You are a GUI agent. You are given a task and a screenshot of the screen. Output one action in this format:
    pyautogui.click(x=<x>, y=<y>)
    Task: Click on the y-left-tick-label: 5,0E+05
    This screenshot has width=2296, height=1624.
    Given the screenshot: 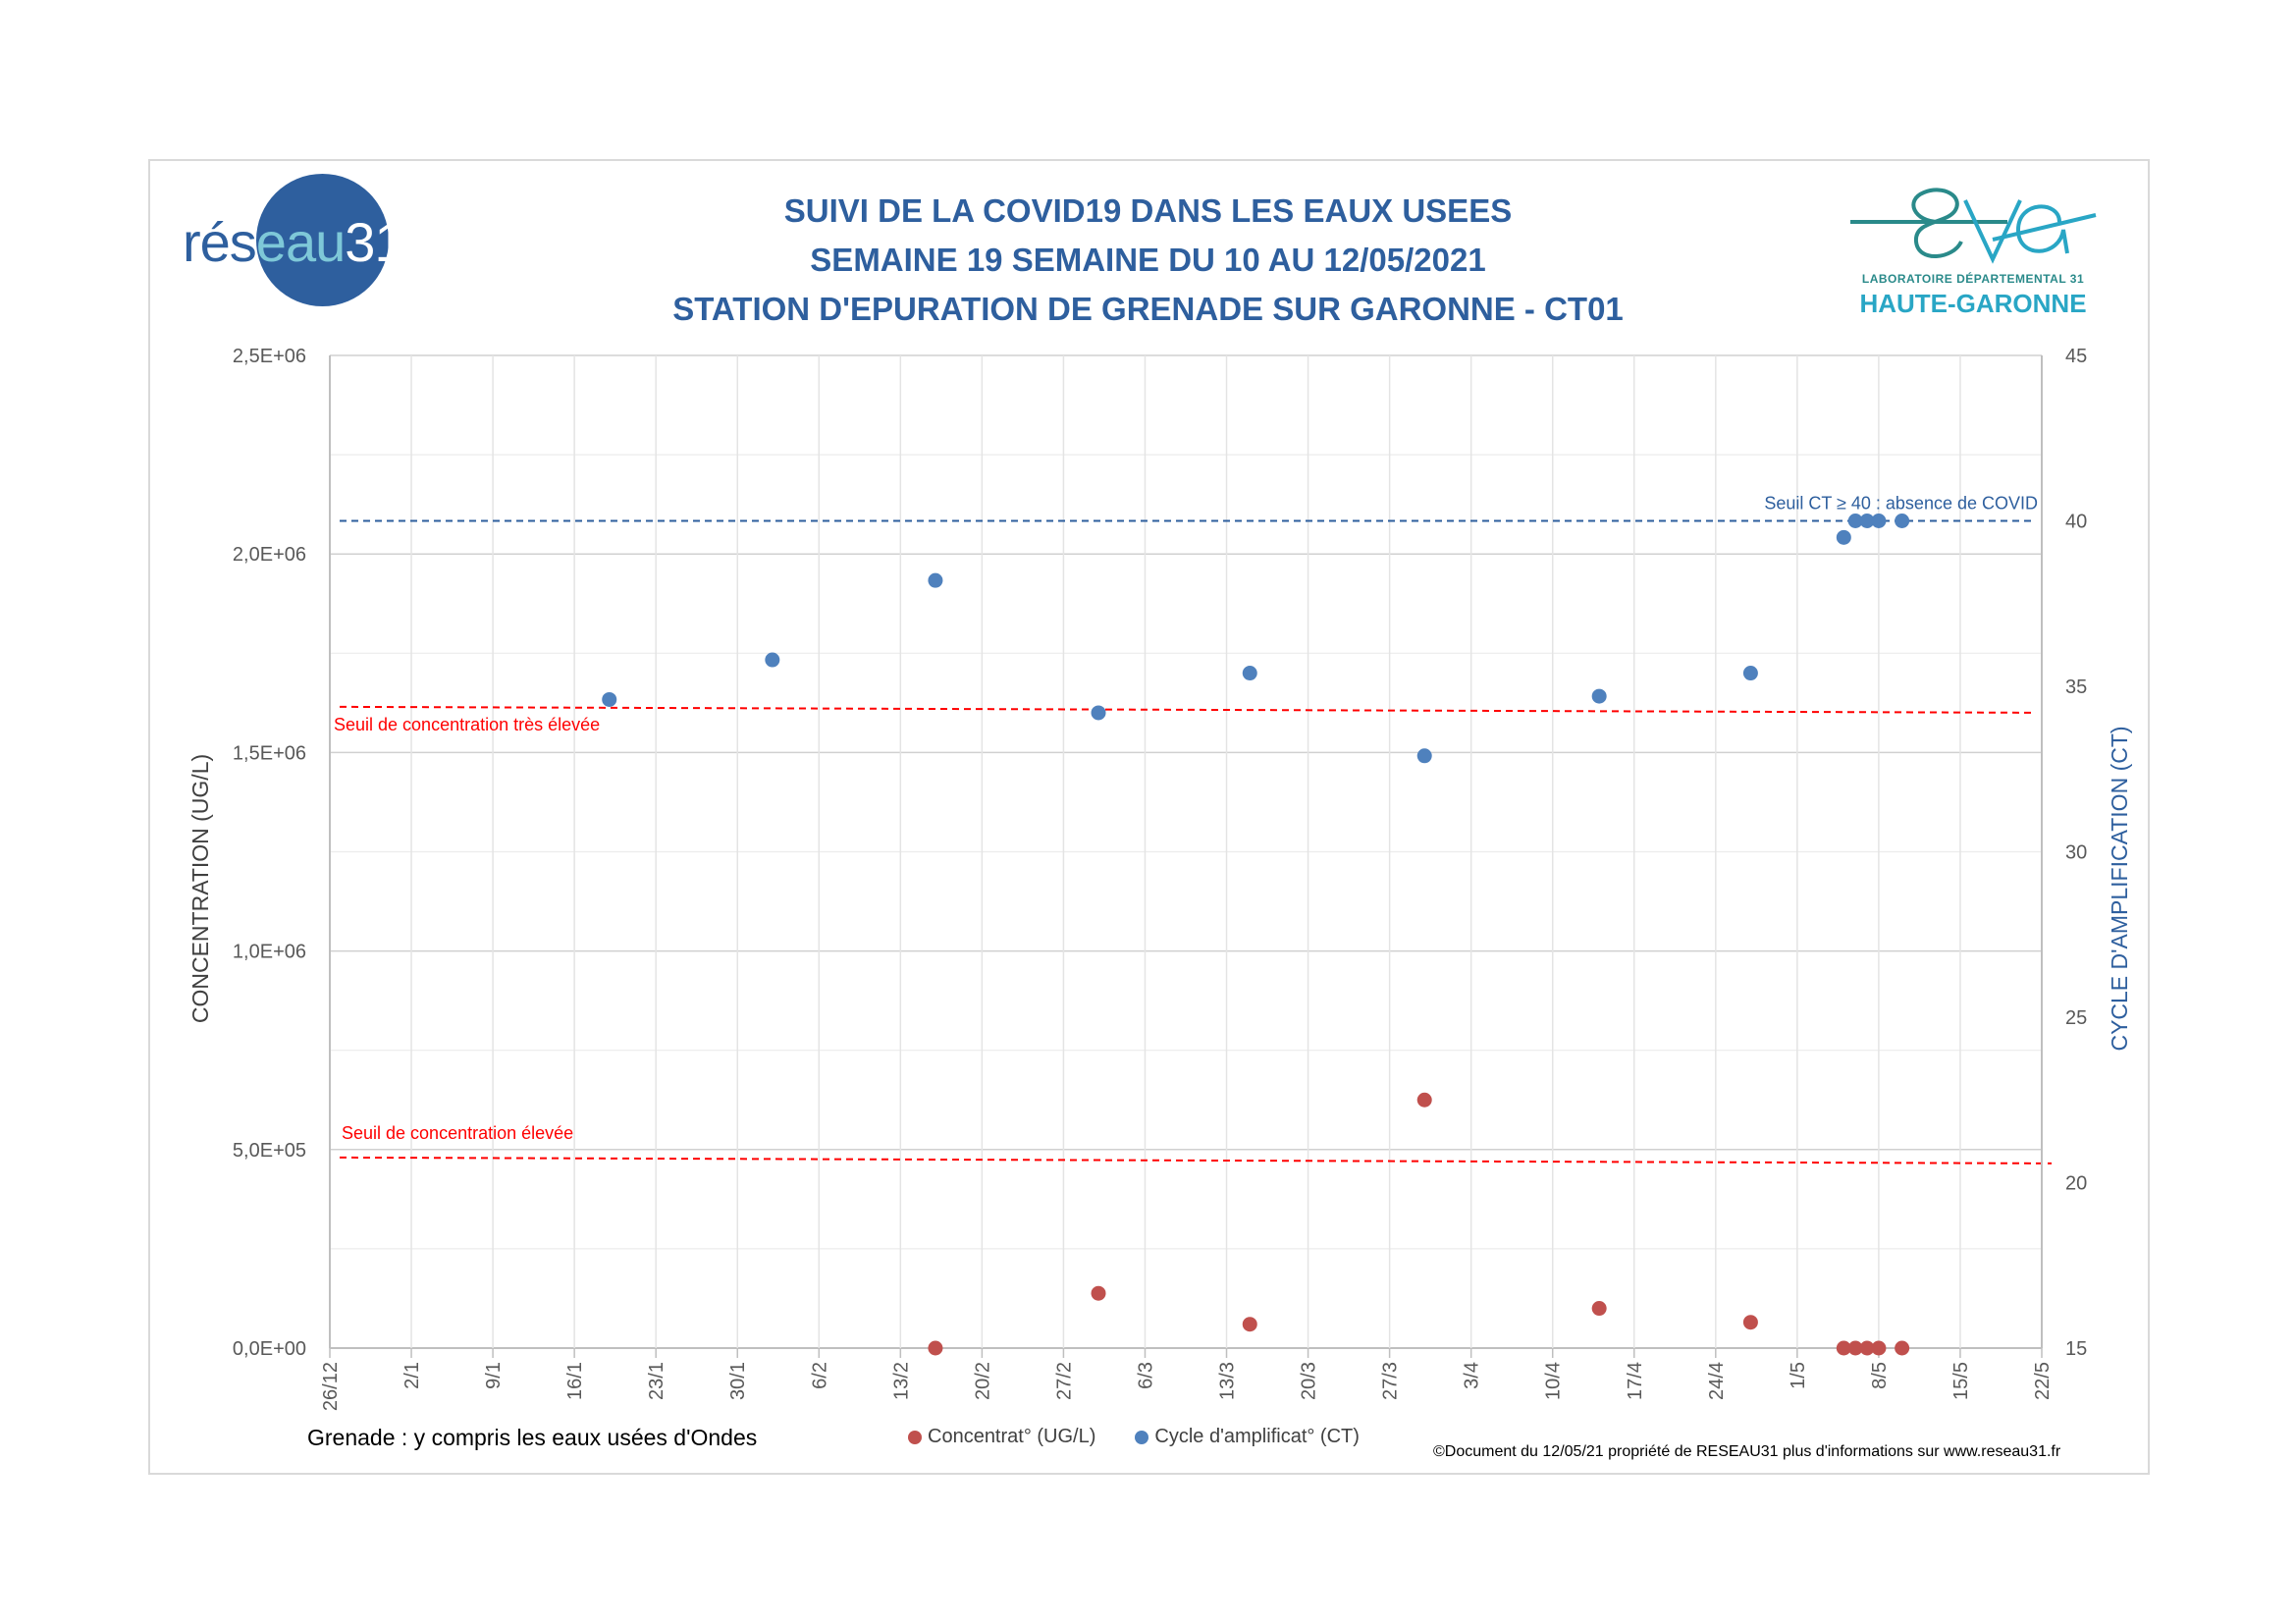 What is the action you would take?
    pyautogui.click(x=269, y=1151)
    